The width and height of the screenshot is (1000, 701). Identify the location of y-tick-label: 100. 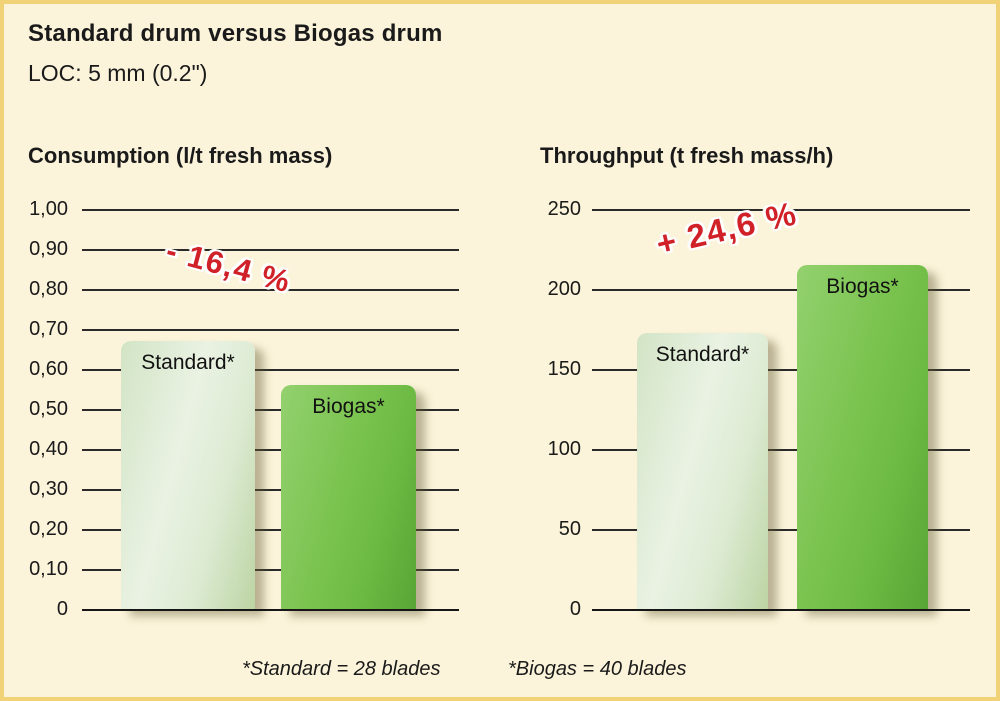
(564, 449).